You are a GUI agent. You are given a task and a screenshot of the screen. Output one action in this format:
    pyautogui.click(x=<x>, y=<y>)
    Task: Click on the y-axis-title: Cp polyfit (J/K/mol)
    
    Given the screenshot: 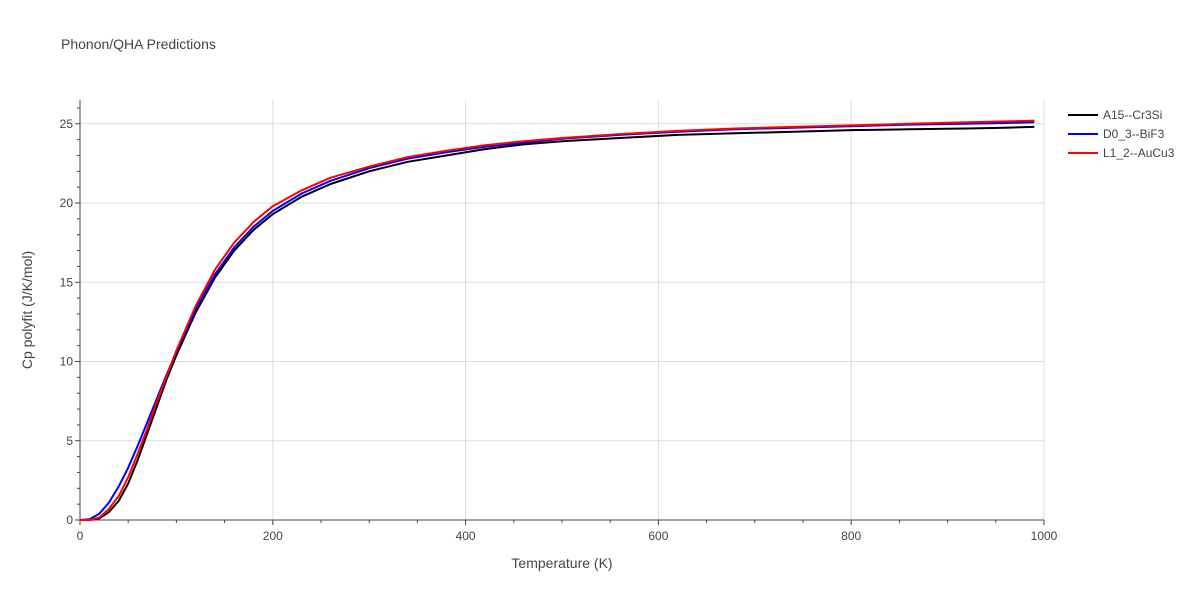 What is the action you would take?
    pyautogui.click(x=27, y=310)
    